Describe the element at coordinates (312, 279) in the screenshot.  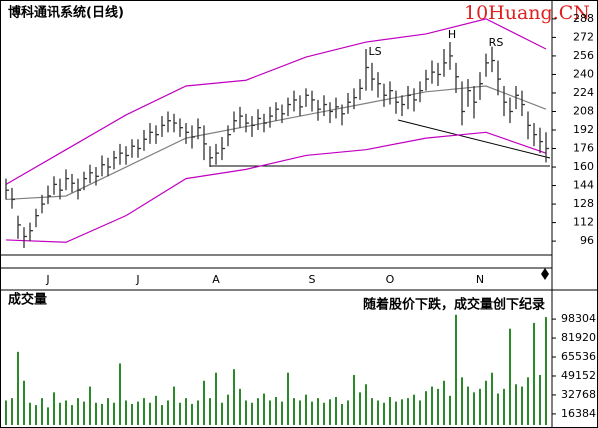
I see `x-tick-label: S` at that location.